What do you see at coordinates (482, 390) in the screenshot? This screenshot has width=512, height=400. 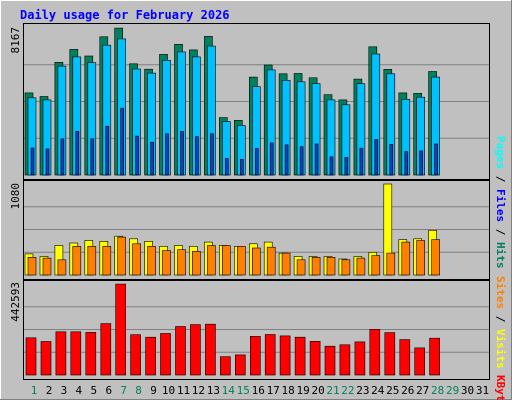 I see `x-tick-label: 31` at bounding box center [482, 390].